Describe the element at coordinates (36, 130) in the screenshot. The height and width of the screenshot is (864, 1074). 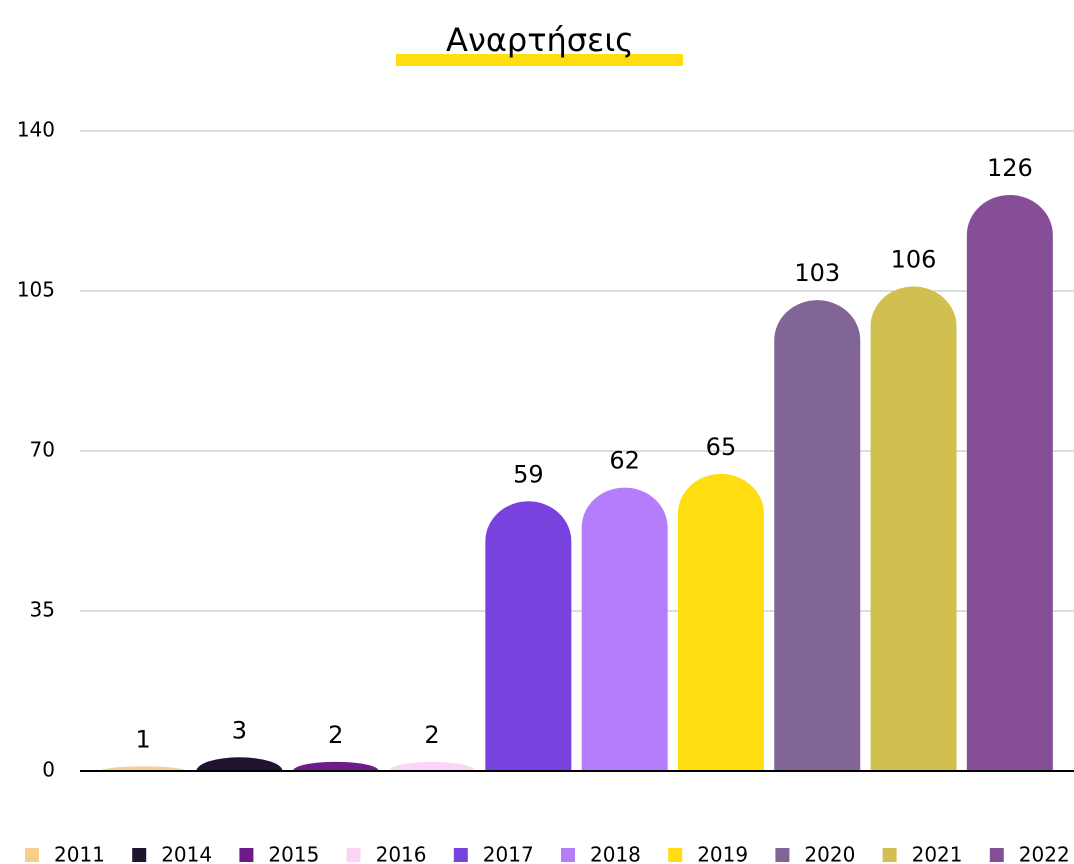
I see `y-tick-label: 140` at that location.